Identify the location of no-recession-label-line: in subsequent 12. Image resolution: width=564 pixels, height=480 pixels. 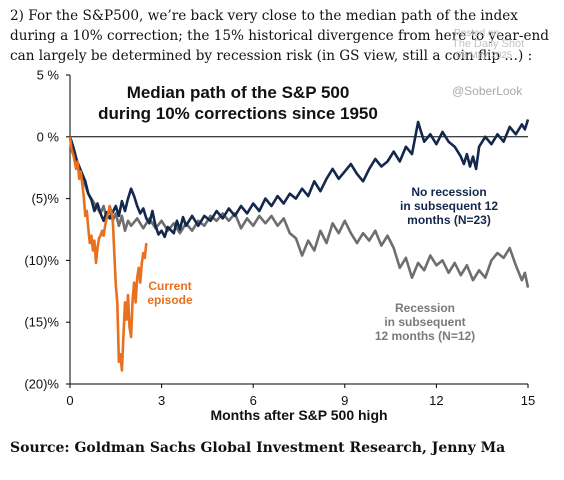
(449, 206).